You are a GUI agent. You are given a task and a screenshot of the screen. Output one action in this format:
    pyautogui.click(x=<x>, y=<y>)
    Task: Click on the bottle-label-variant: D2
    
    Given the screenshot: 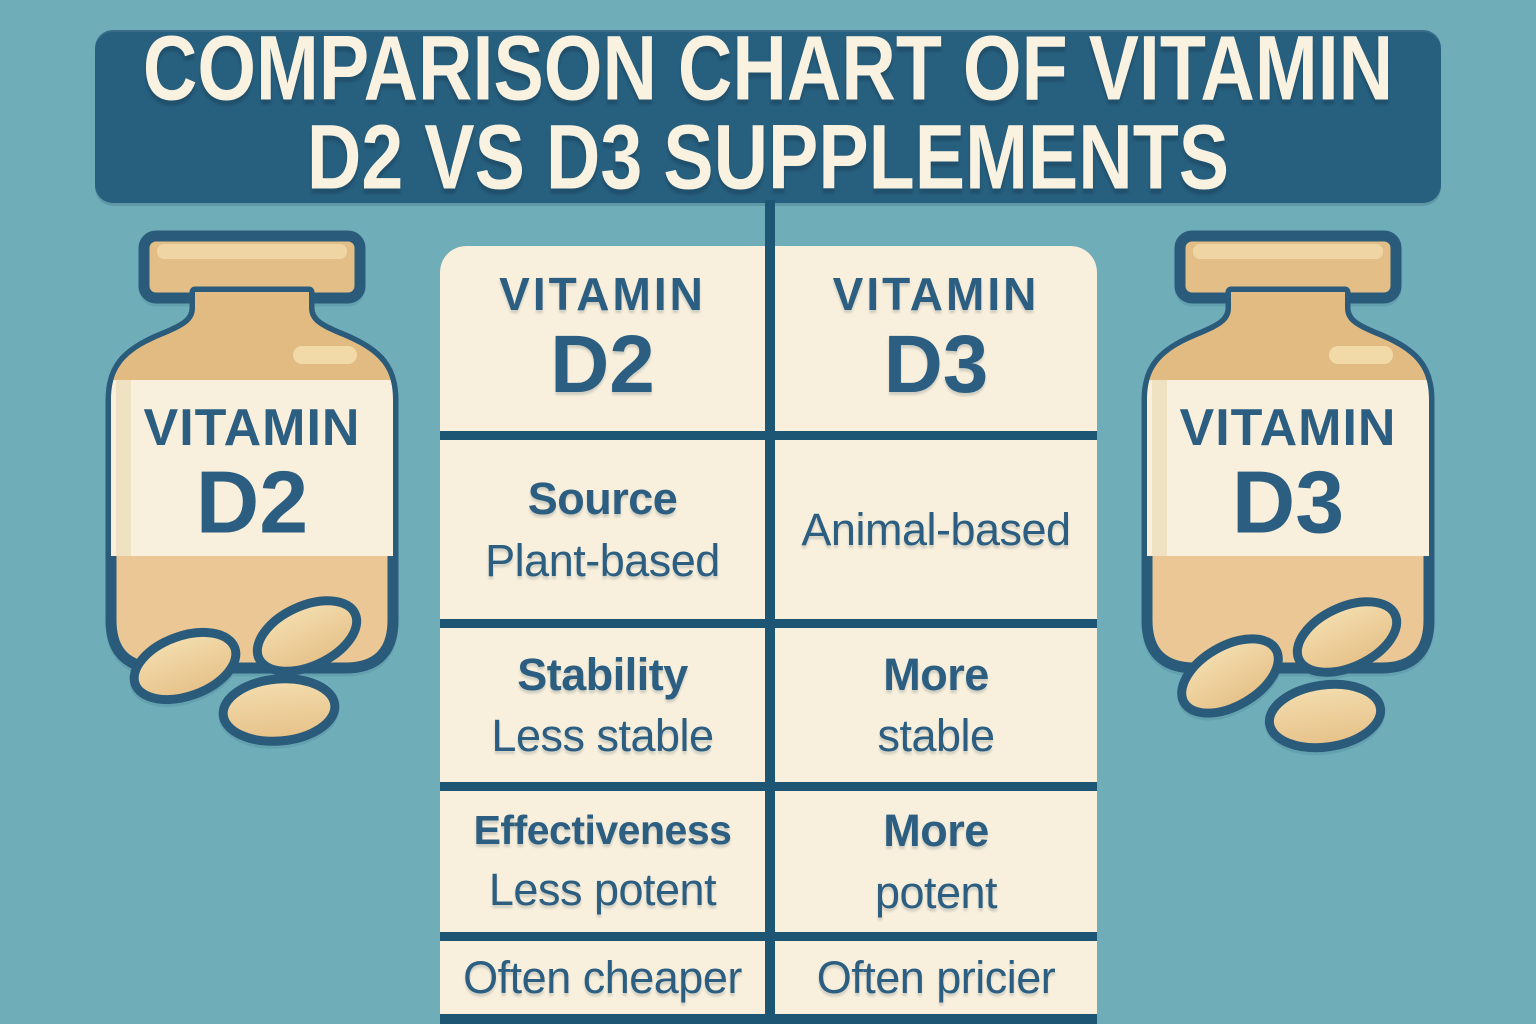 What is the action you would take?
    pyautogui.click(x=252, y=502)
    